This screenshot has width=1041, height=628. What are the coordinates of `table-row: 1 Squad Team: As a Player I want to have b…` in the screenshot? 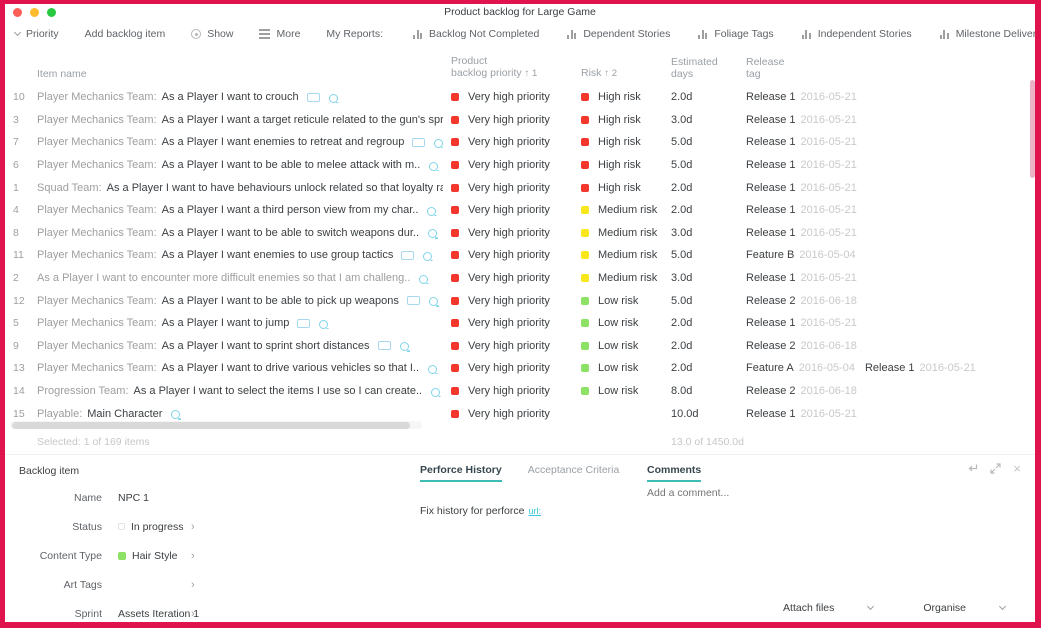 It's located at (520, 187).